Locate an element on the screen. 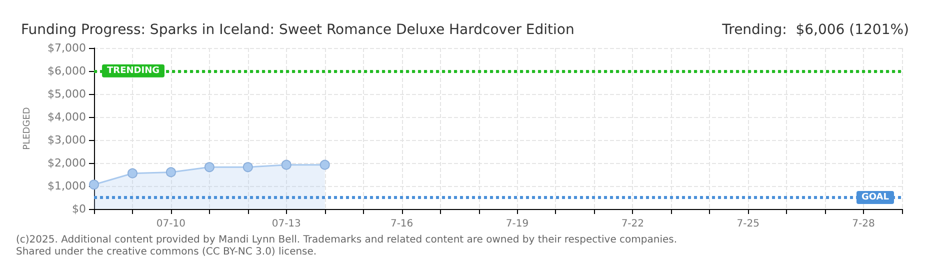  y-tick-label: $5,000 is located at coordinates (67, 94).